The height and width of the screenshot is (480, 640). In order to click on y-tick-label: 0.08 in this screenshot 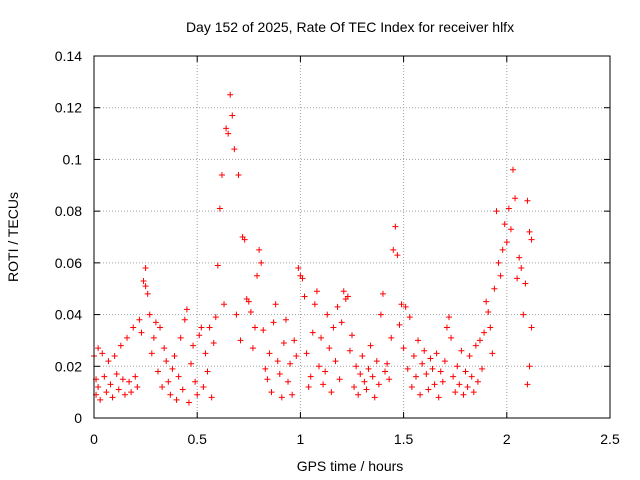, I will do `click(68, 211)`.